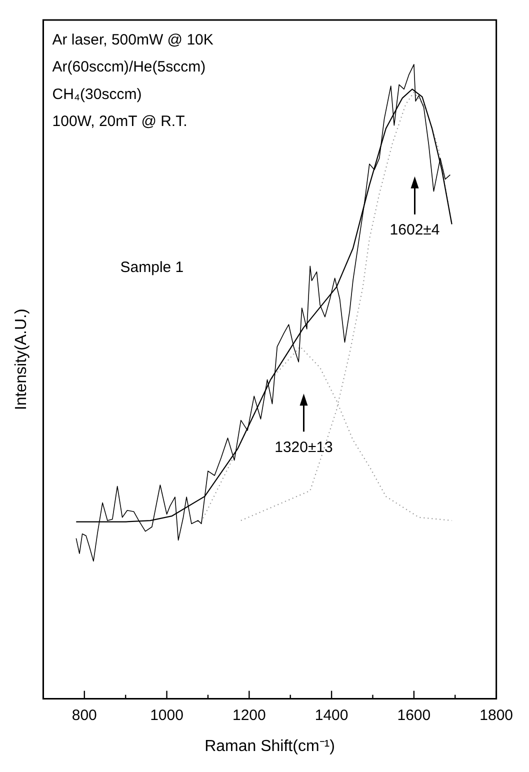 The height and width of the screenshot is (772, 529). Describe the element at coordinates (303, 447) in the screenshot. I see `annotation: 1320±13` at that location.